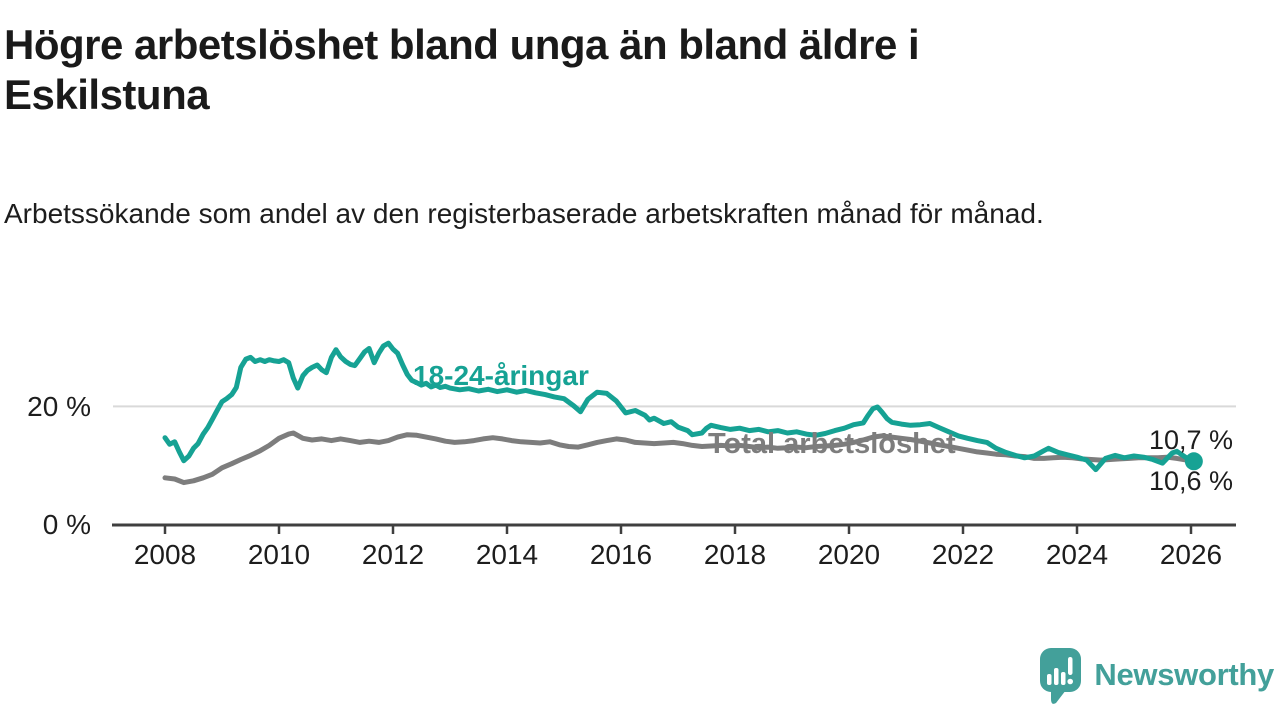  Describe the element at coordinates (501, 375) in the screenshot. I see `series-label-18-24-åringar: 18-24-åringar` at that location.